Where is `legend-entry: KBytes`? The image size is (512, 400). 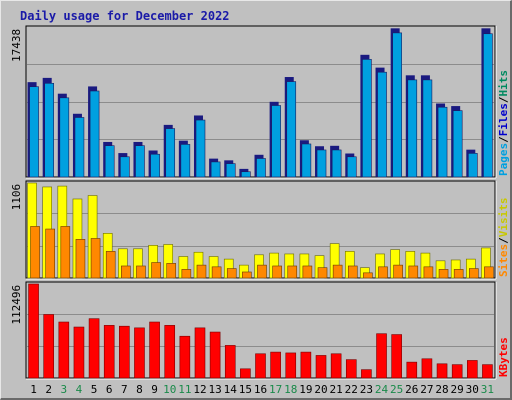 legend-entry: KBytes is located at coordinates (503, 357).